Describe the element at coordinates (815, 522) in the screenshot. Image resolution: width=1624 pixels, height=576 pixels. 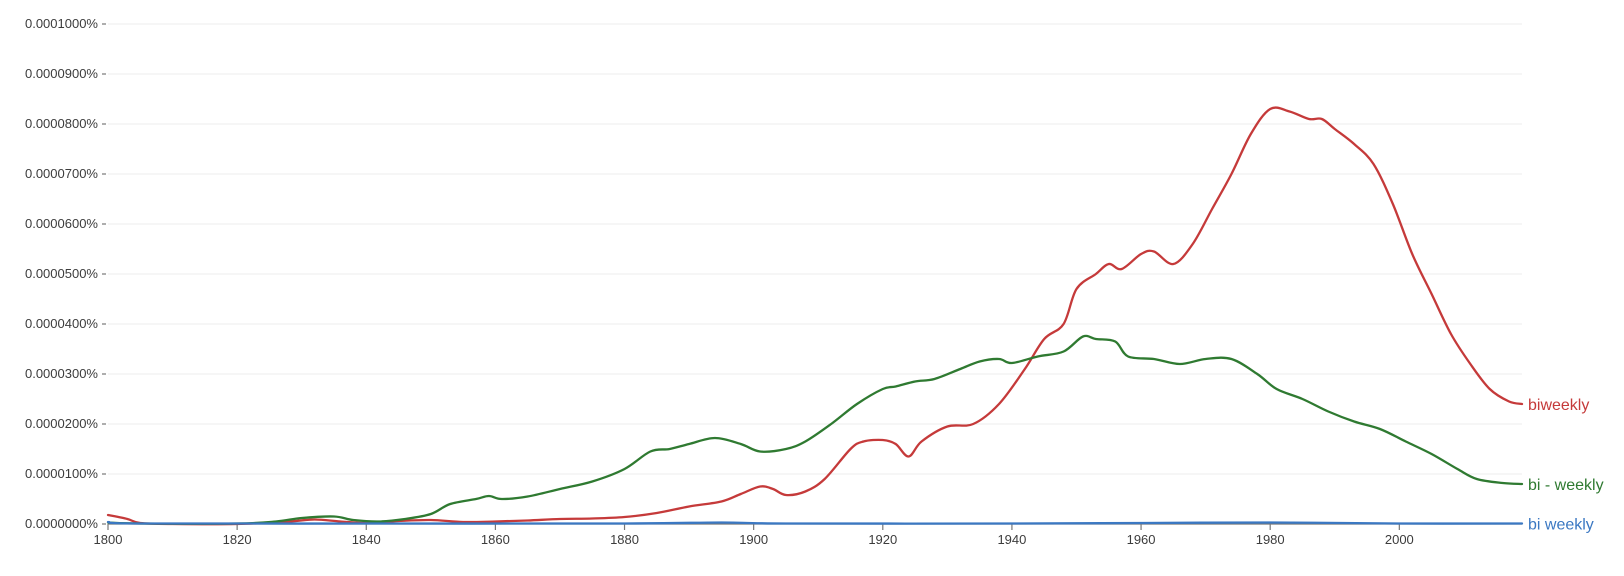
I see `series-line-bi-weekly` at that location.